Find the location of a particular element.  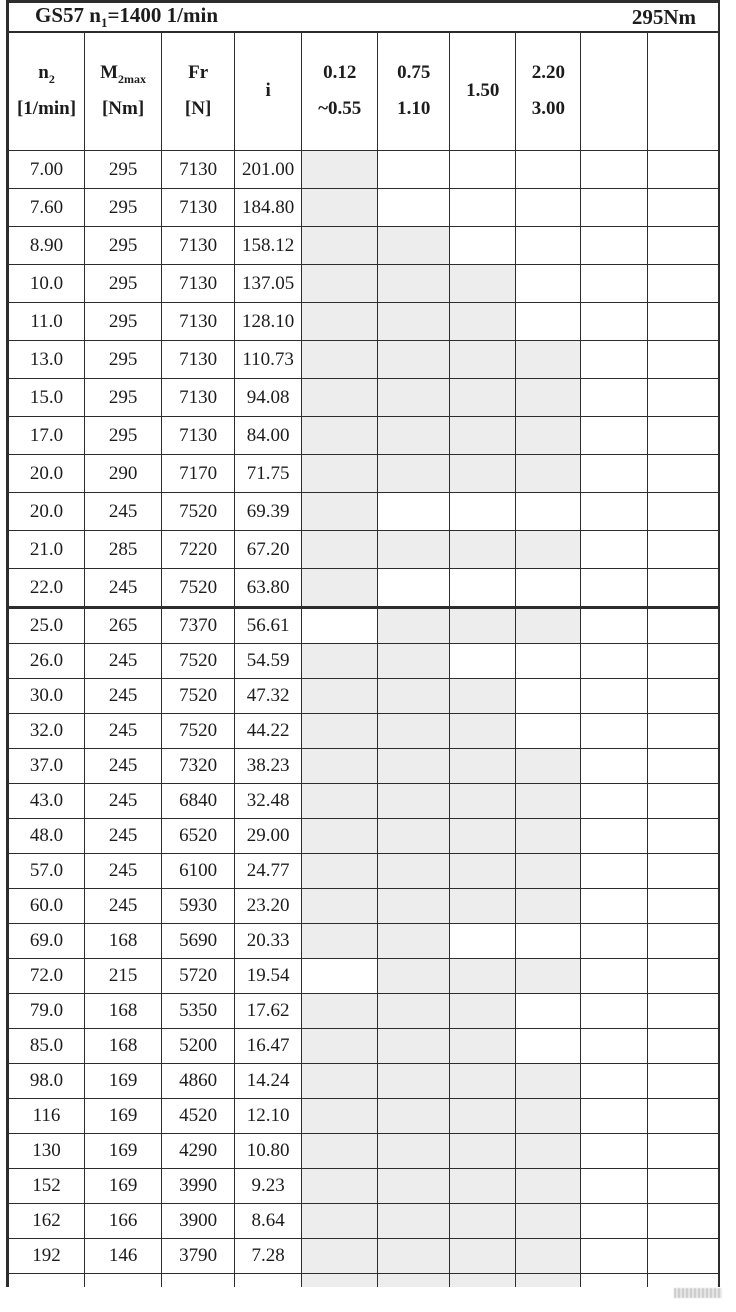

header-power-range-3: 1.50 is located at coordinates (483, 91).